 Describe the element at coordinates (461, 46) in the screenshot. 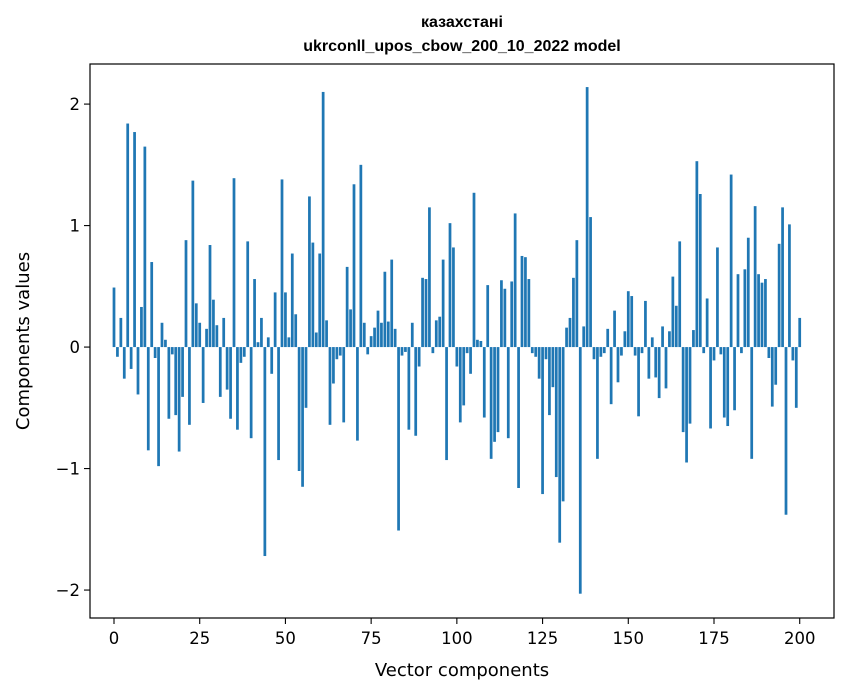

I see `chart-title-line2: ukrconll_upos_cbow_200_10_2022 model` at that location.